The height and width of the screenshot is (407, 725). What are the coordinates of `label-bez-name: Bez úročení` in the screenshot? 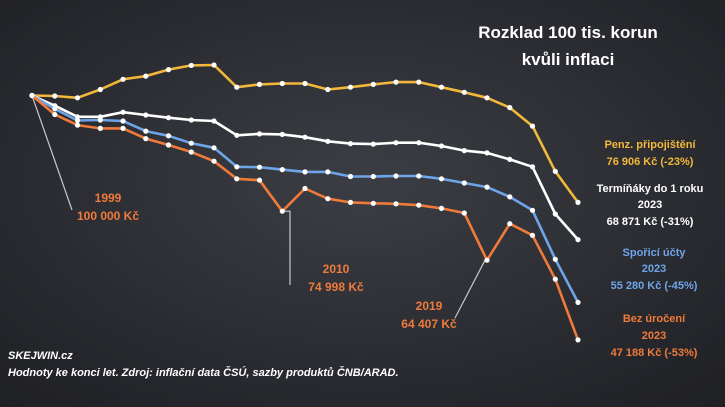 It's located at (654, 319).